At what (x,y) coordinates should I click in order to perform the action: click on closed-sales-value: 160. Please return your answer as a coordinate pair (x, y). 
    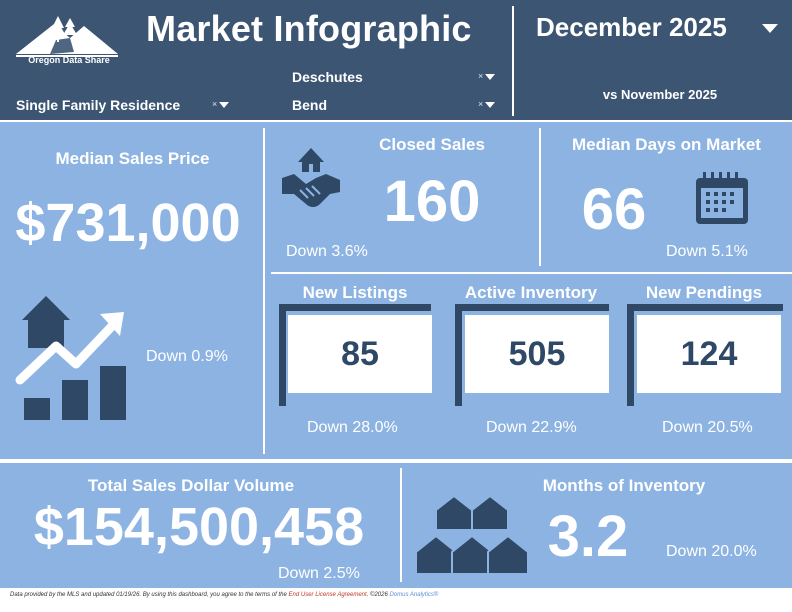
    Looking at the image, I should click on (432, 201).